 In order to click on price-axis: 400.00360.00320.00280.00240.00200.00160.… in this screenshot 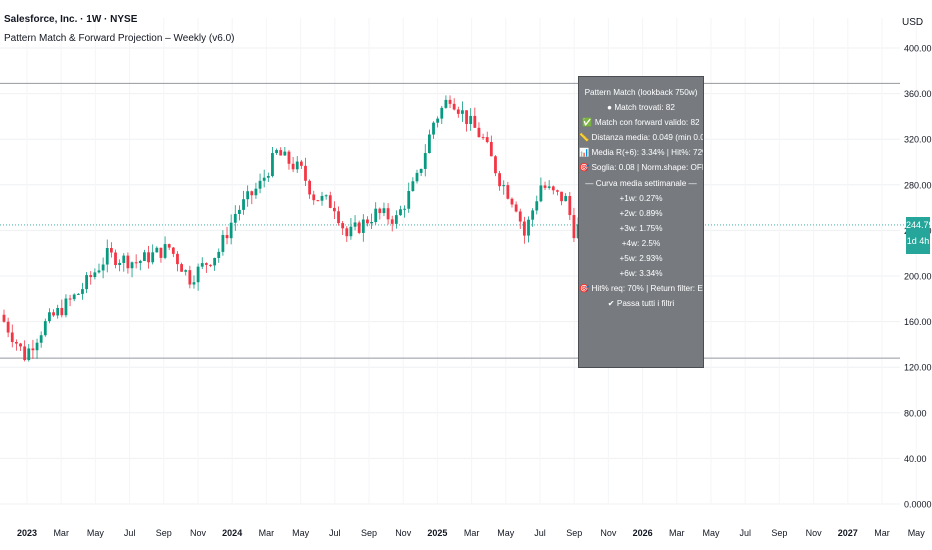, I will do `click(918, 277)`.